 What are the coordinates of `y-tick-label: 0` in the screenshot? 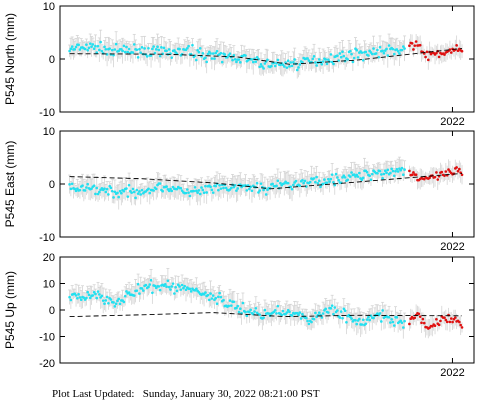 It's located at (52, 185).